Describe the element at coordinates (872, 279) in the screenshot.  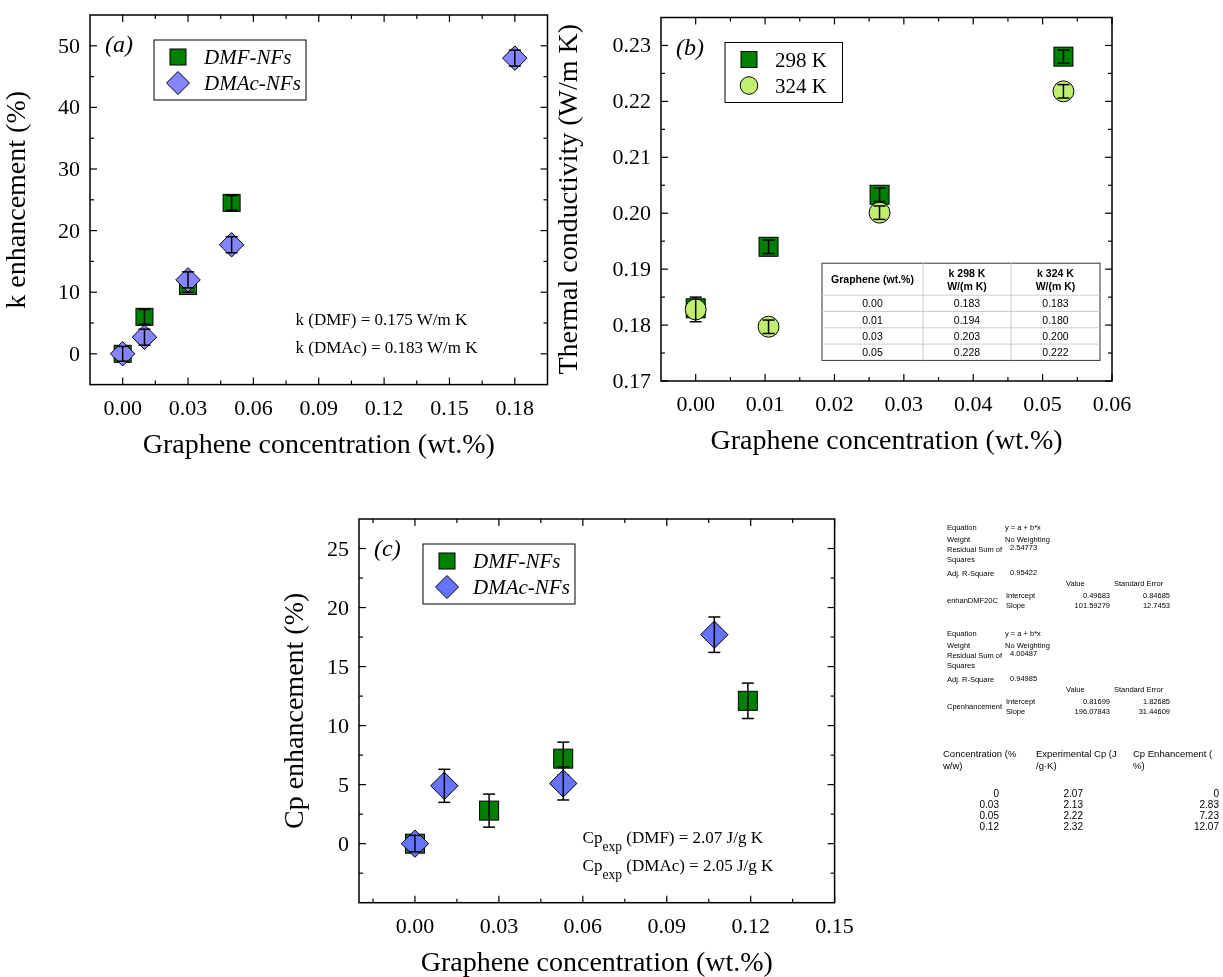
I see `annotation: Graphene (wt.%)` at that location.